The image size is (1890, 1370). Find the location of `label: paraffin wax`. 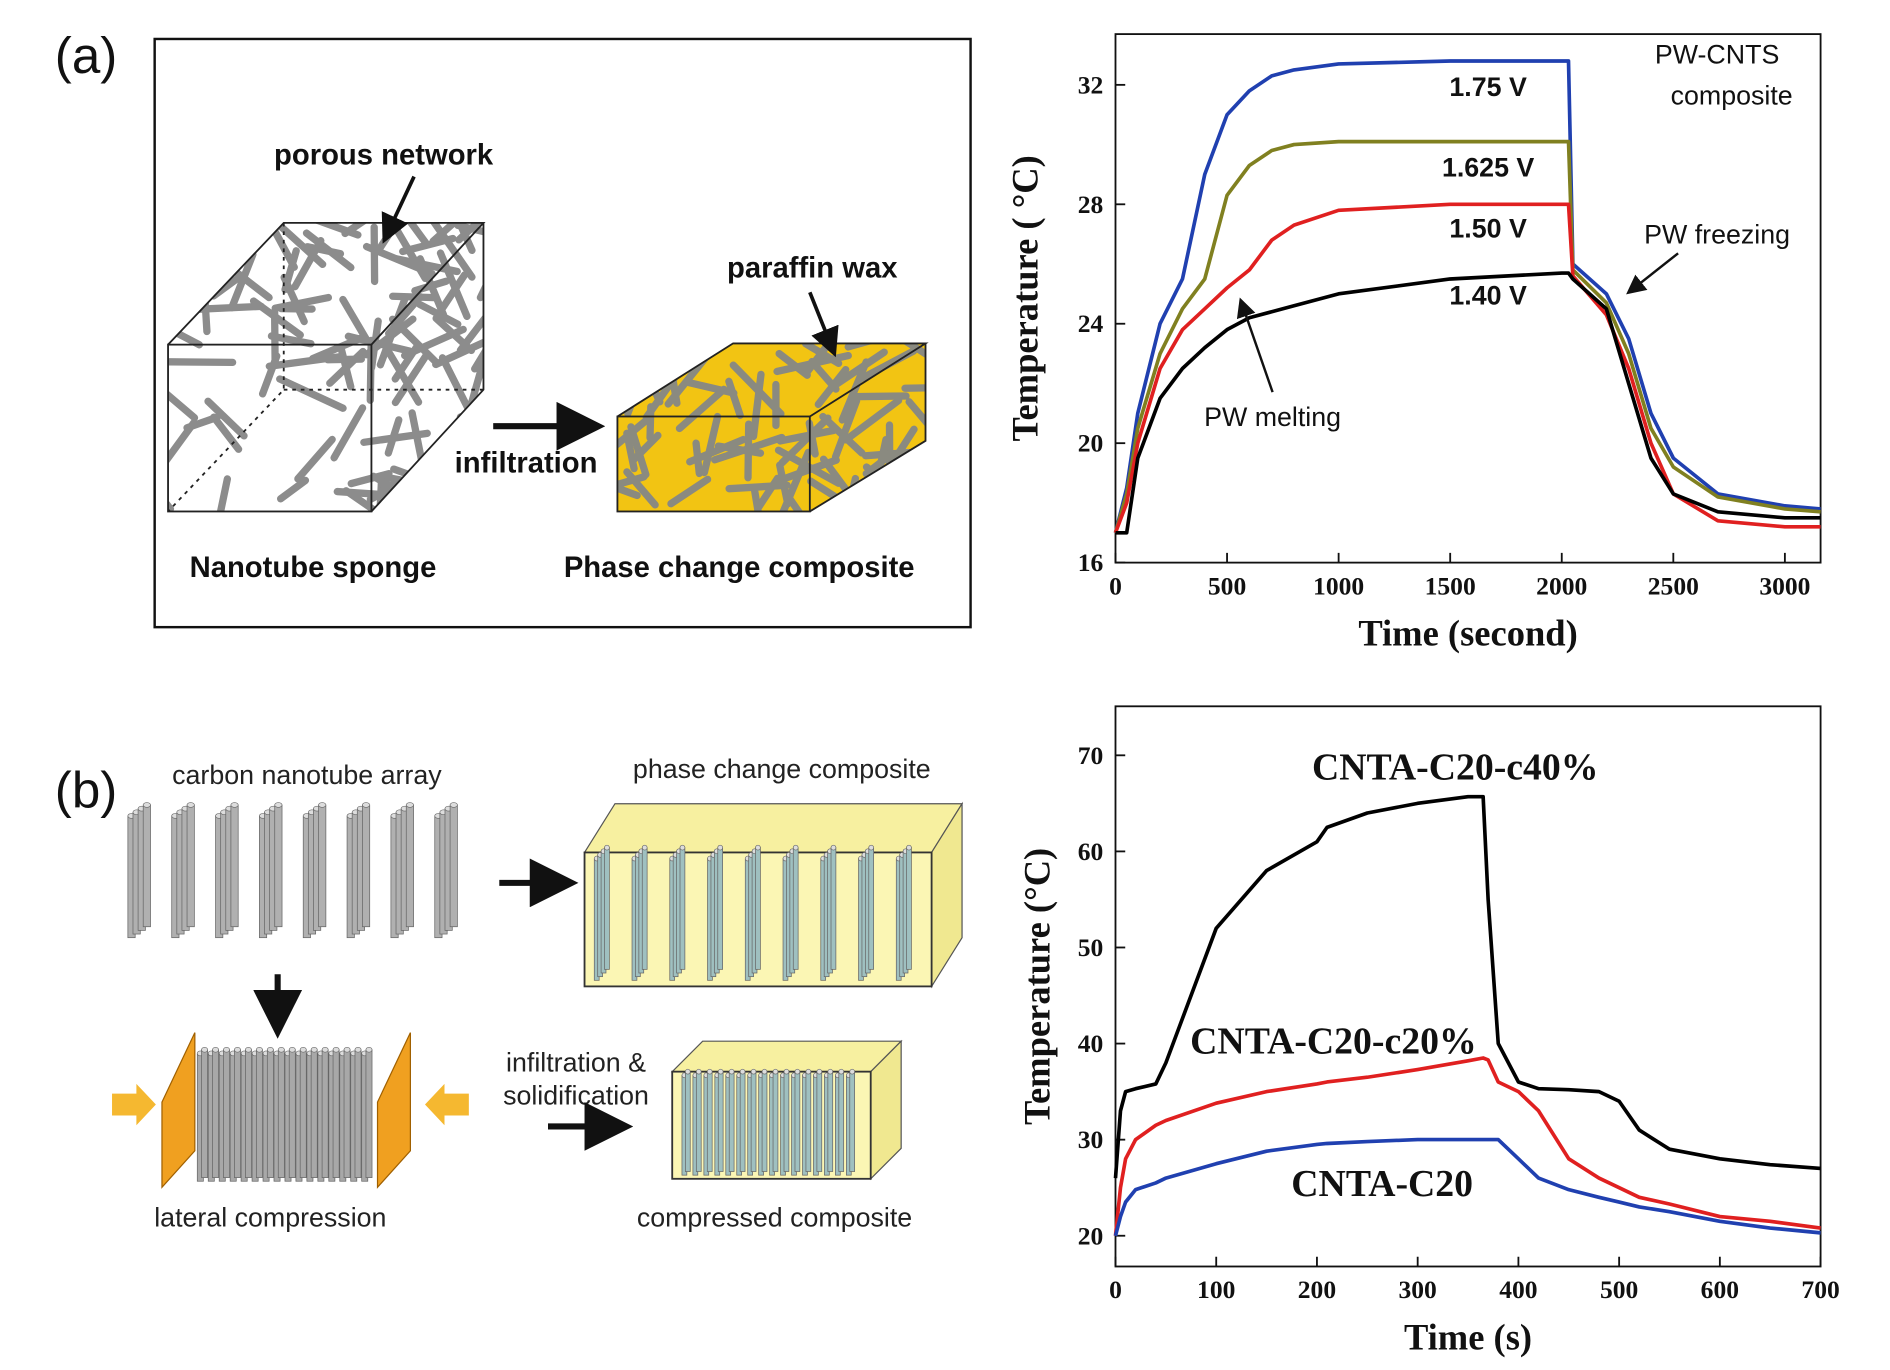

label: paraffin wax is located at coordinates (812, 269).